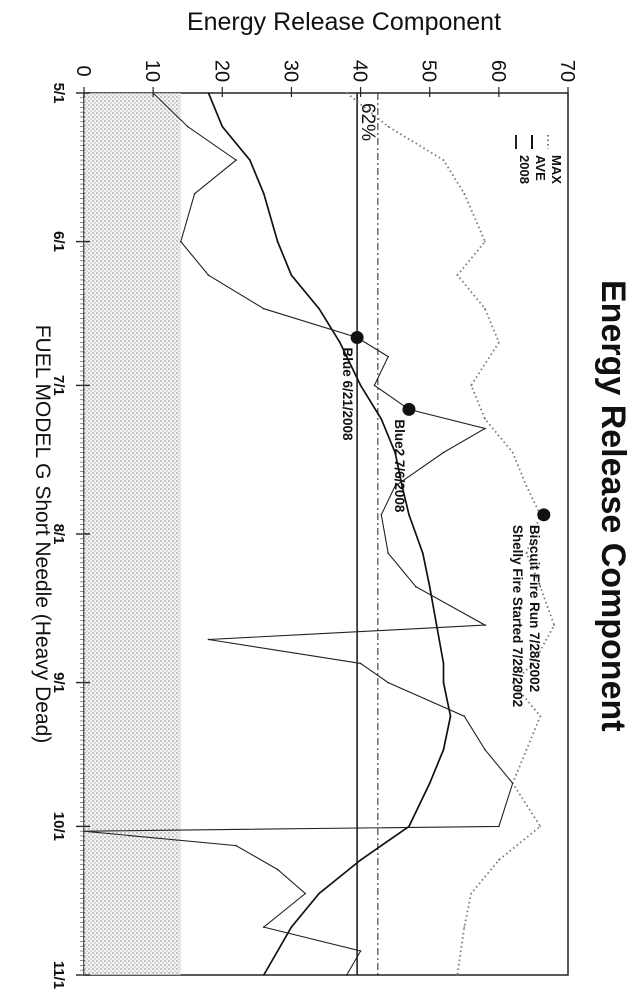 This screenshot has height=992, width=637. What do you see at coordinates (58, 534) in the screenshot?
I see `date-tick-label: 8/1` at bounding box center [58, 534].